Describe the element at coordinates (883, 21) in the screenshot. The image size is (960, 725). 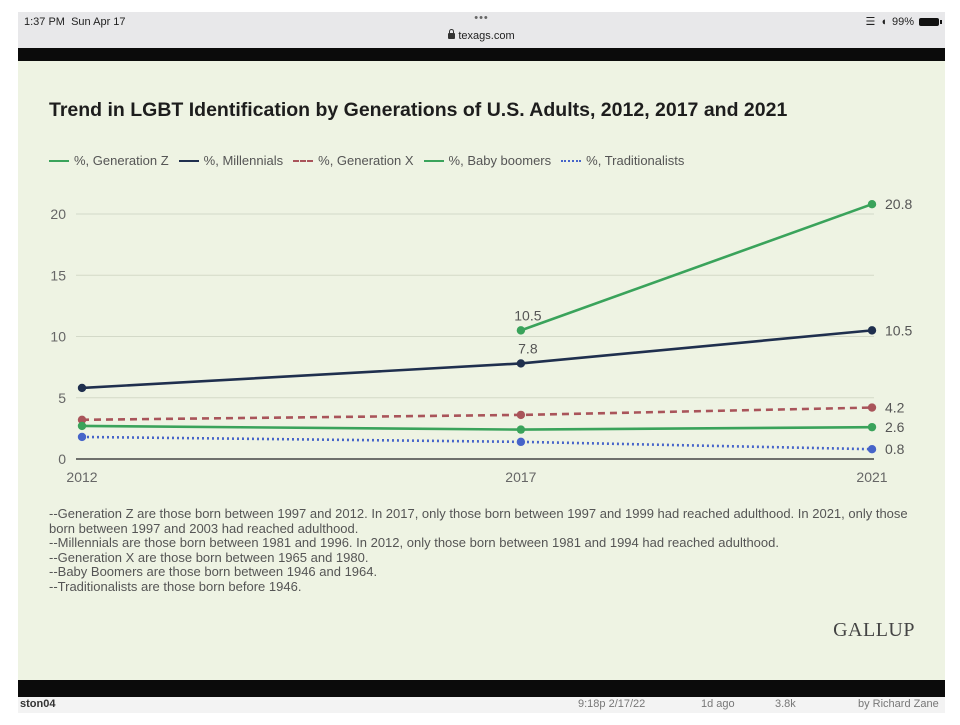
I see `moon-icon: ◖` at that location.